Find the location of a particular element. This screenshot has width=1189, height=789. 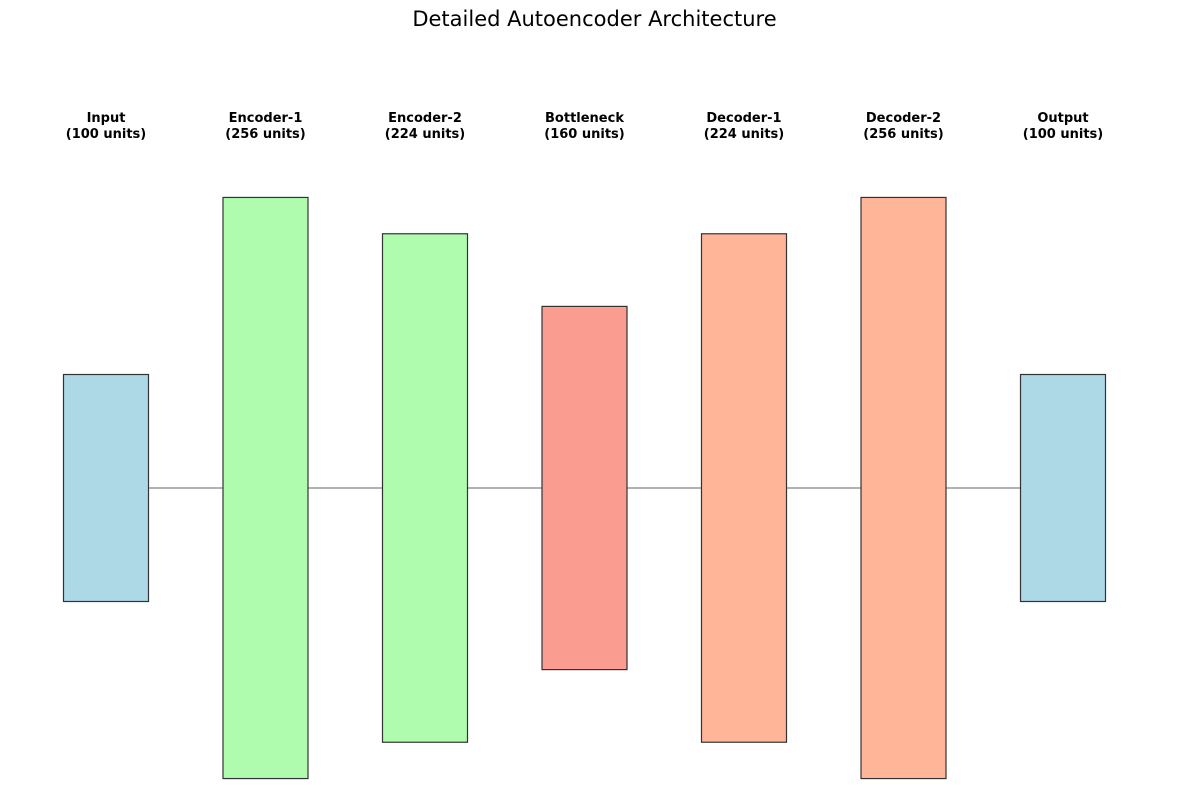

layer-name-input: Input is located at coordinates (106, 118).